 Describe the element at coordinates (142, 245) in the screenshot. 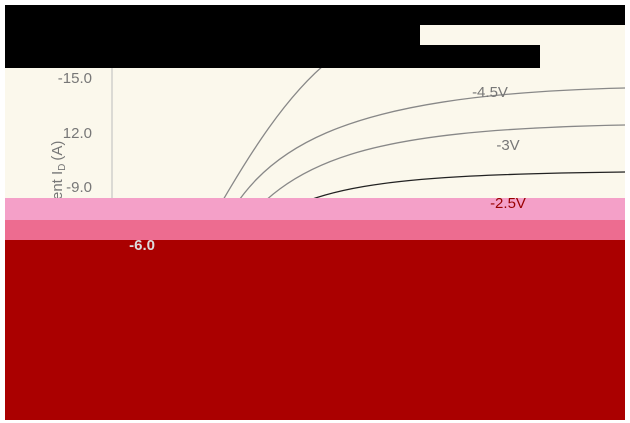

I see `tick-label: -6.0` at that location.